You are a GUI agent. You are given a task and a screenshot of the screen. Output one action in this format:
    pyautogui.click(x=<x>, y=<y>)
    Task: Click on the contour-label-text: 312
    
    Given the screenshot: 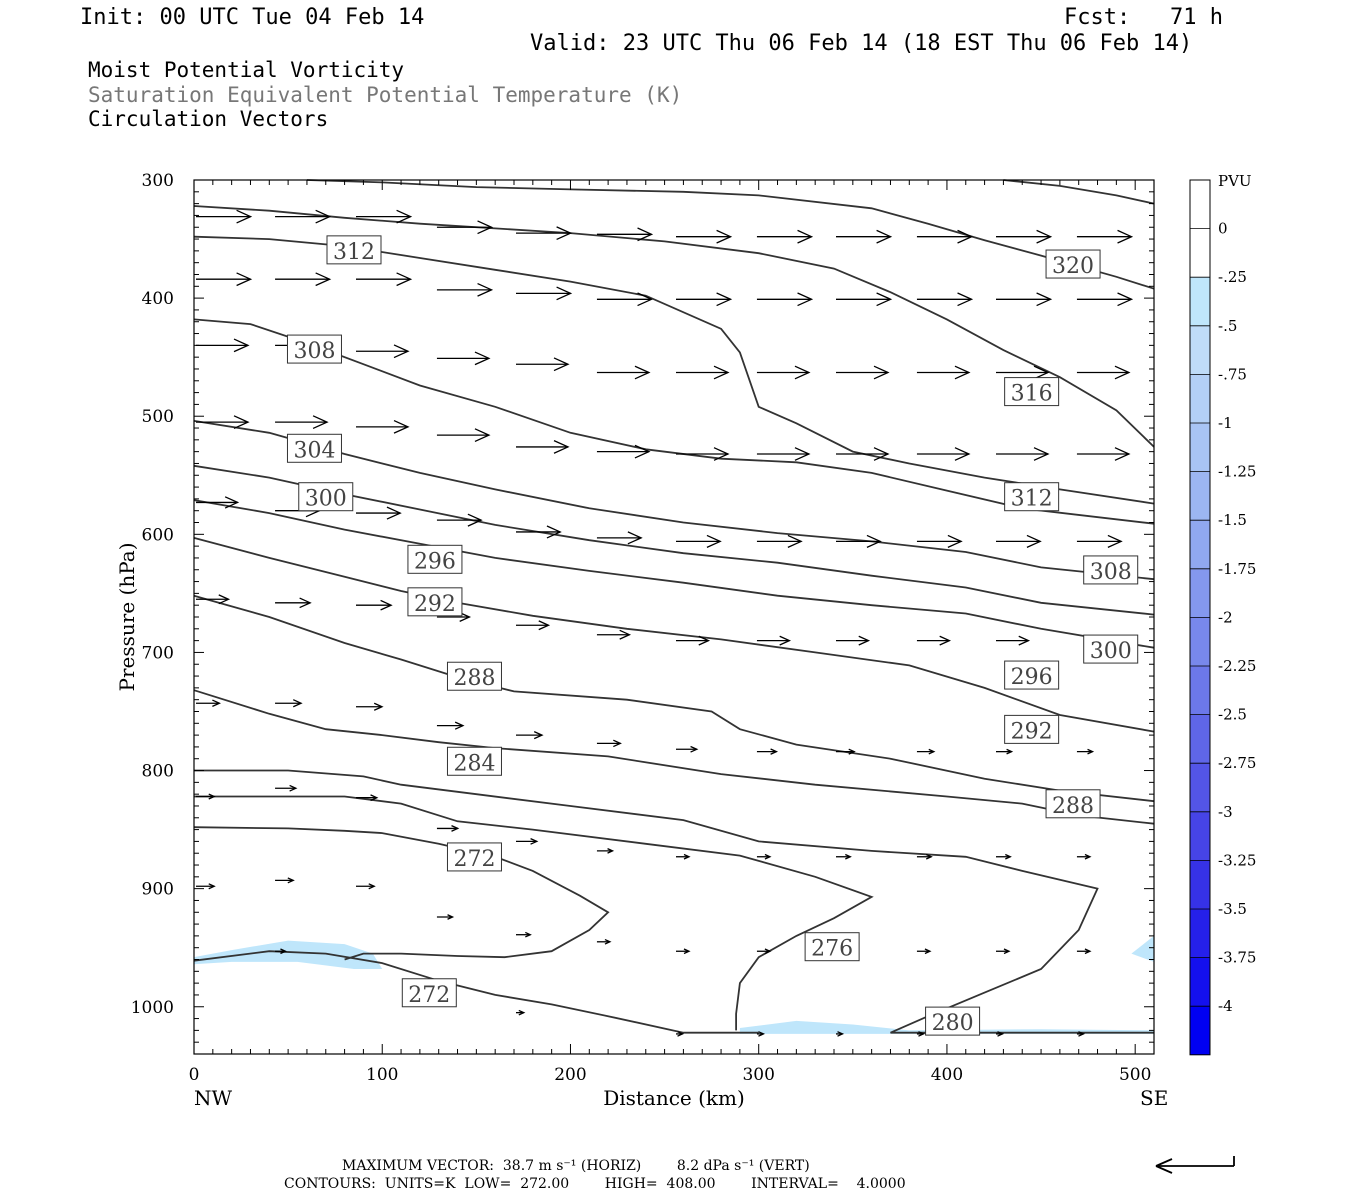 What is the action you would take?
    pyautogui.click(x=1032, y=499)
    